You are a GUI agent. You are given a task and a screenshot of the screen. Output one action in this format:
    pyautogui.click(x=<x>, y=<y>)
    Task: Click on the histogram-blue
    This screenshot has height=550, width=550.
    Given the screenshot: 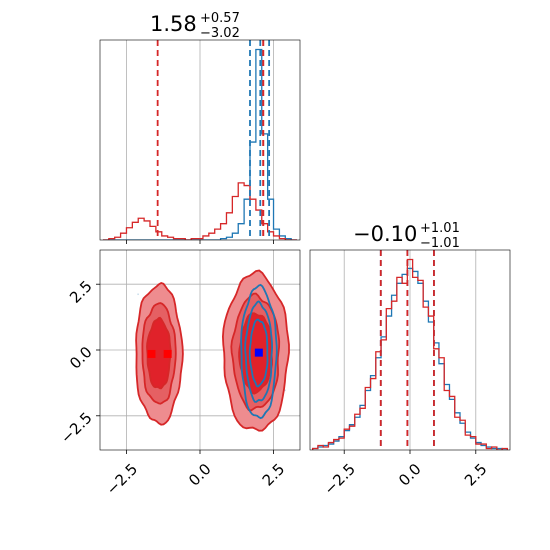 What is the action you would take?
    pyautogui.click(x=200, y=144)
    